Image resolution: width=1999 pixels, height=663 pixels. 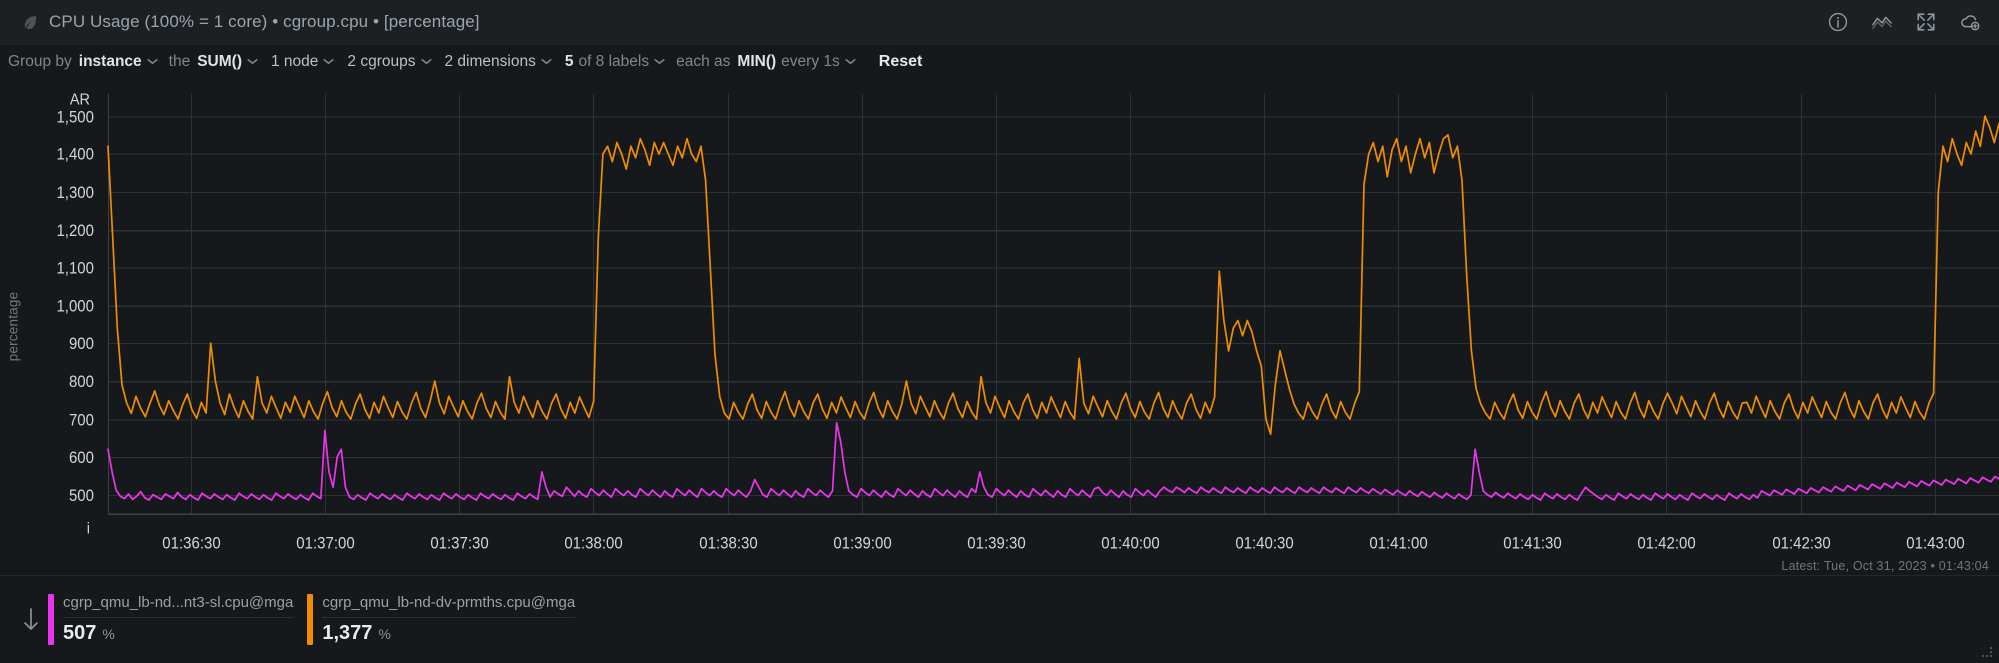 I want to click on dimensions-dropdown: 2 dimensions, so click(x=498, y=62).